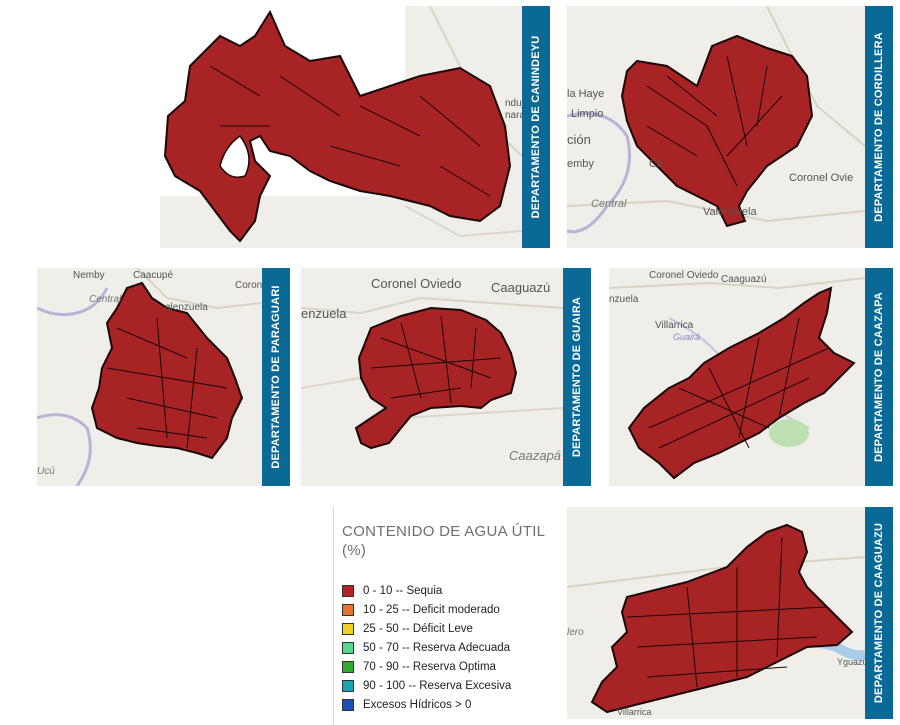  I want to click on place-label: emby, so click(580, 164).